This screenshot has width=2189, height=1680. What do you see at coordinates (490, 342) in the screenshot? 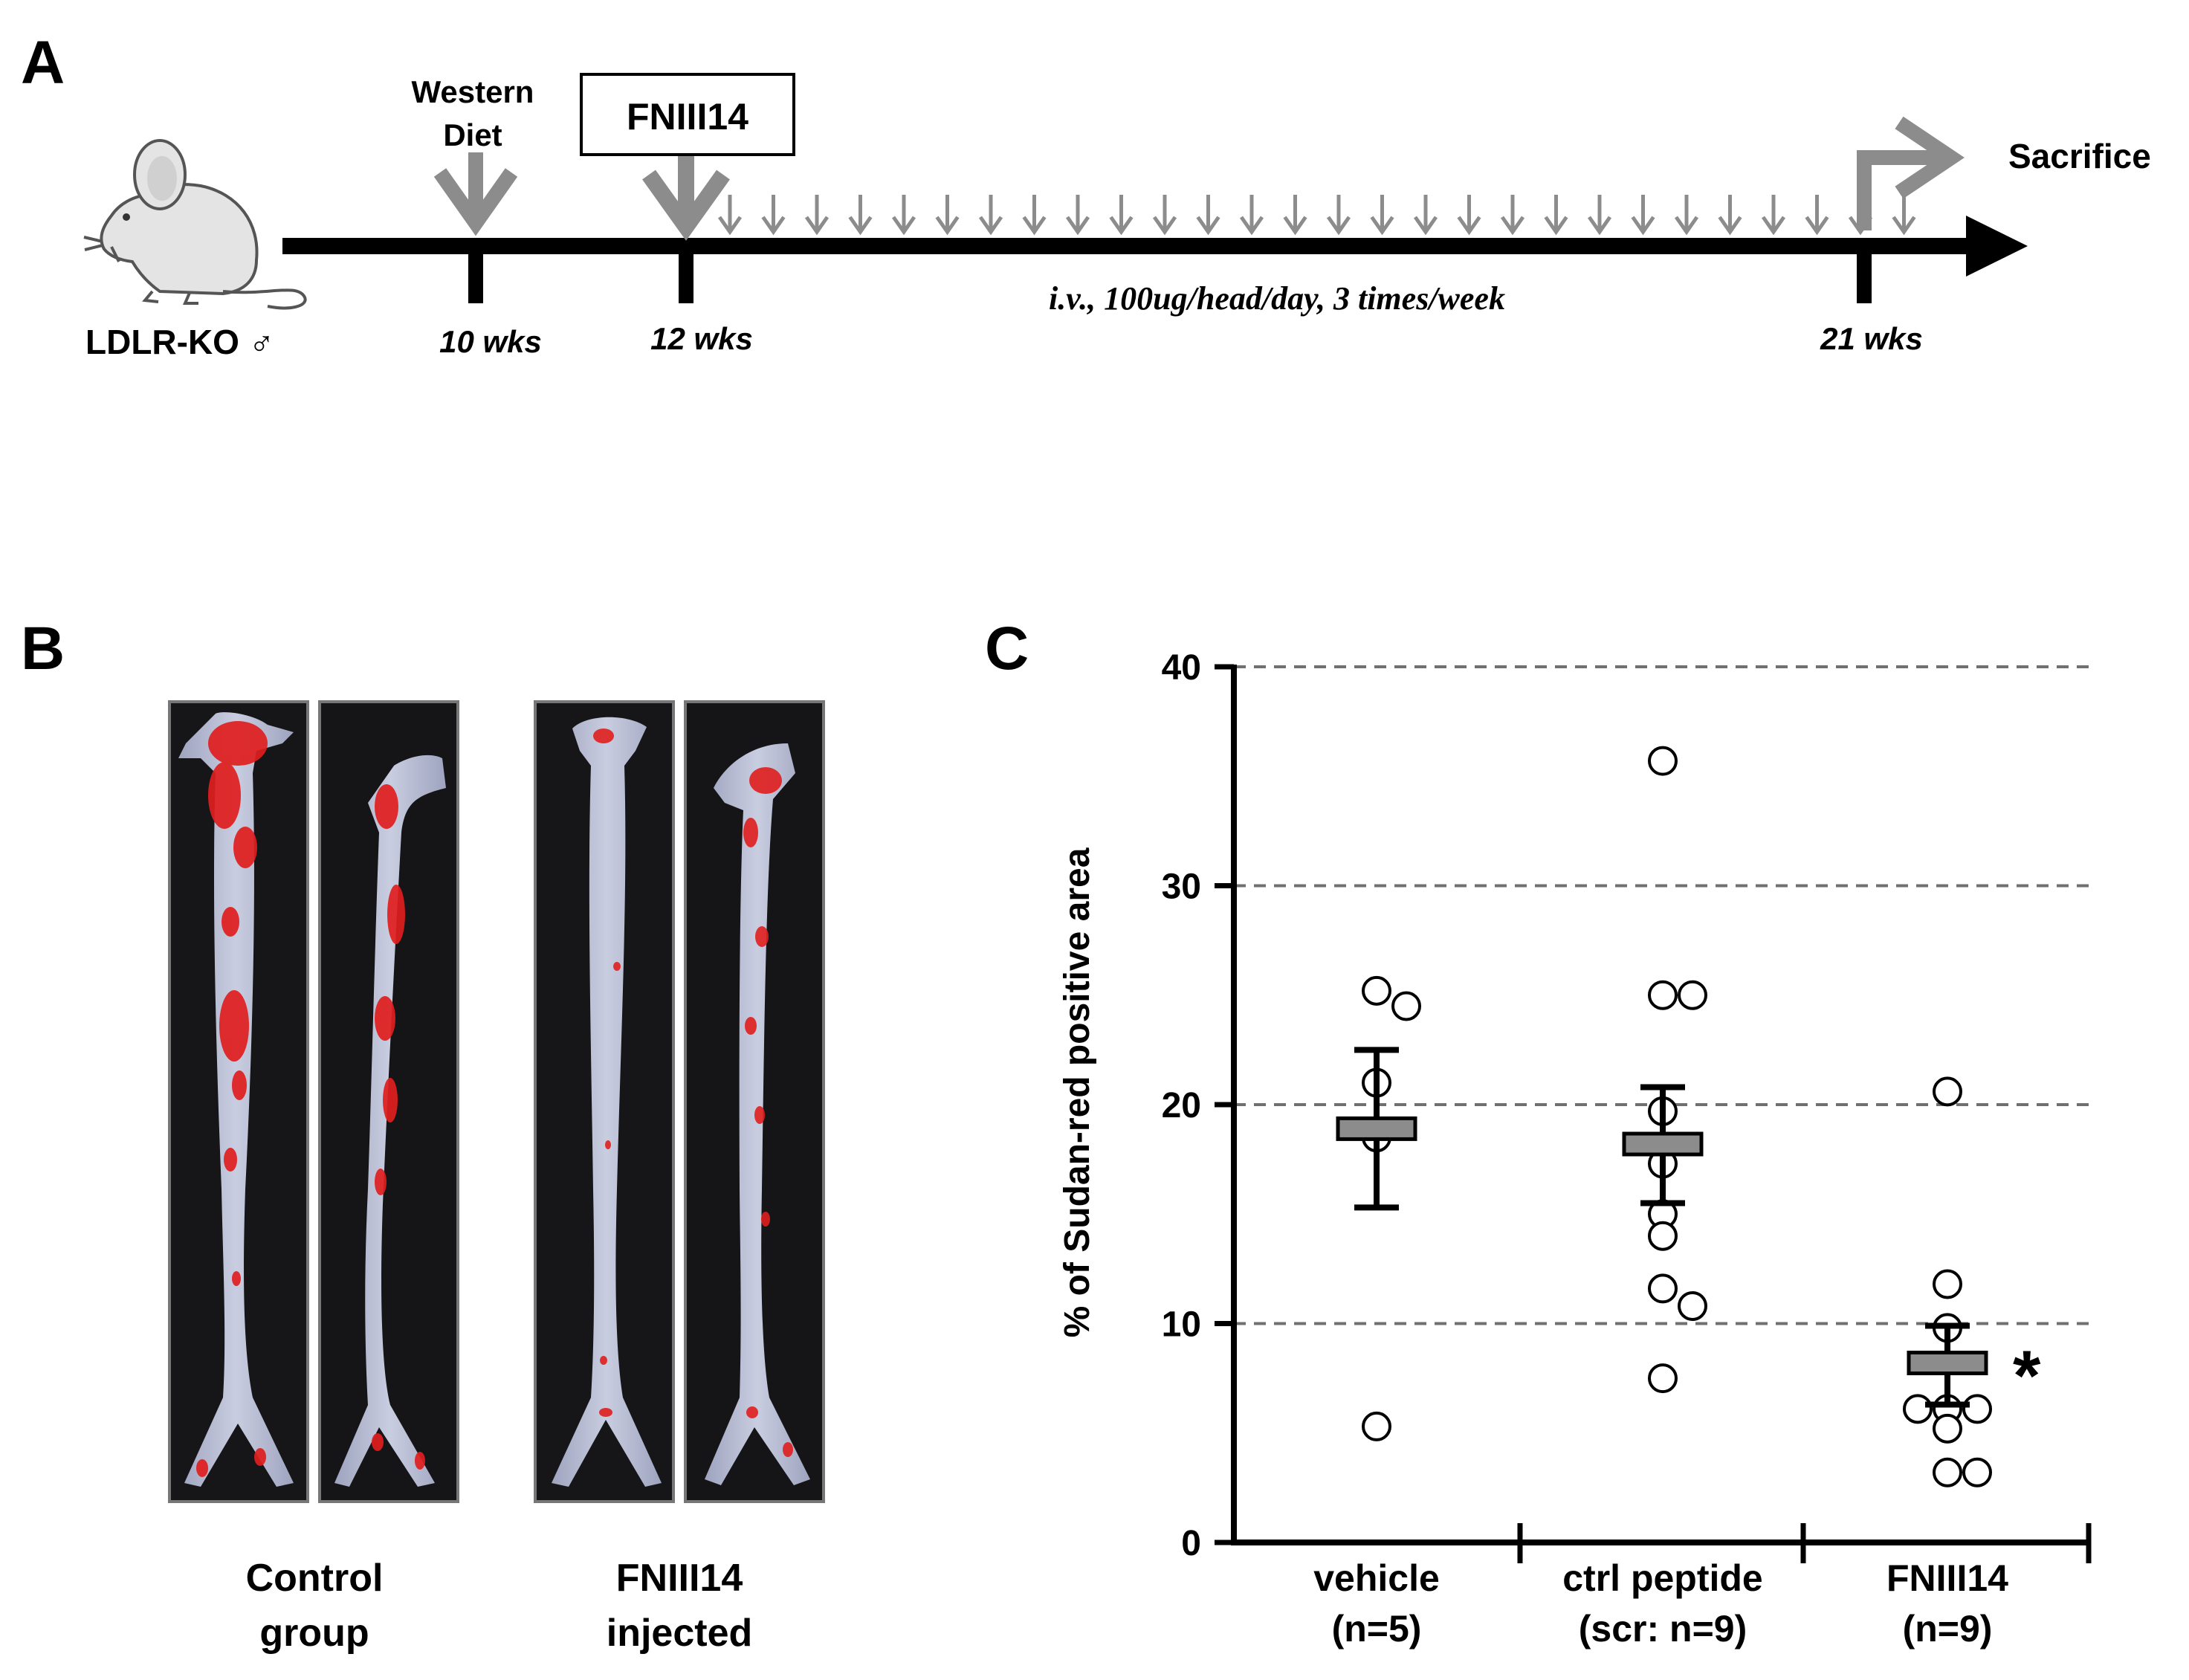
I see `time-label-10: 10 wks` at bounding box center [490, 342].